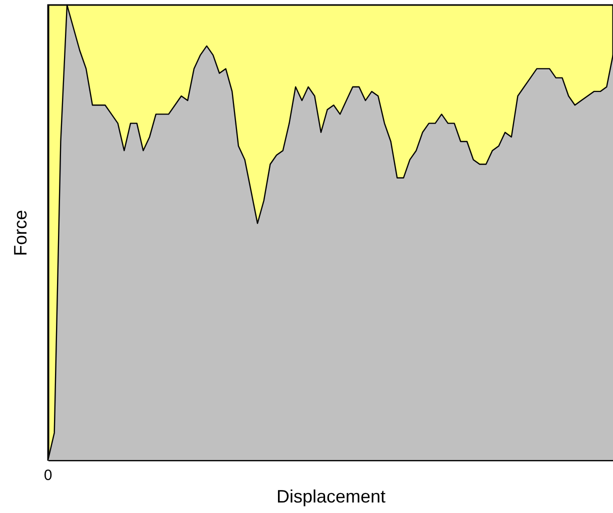  Describe the element at coordinates (331, 496) in the screenshot. I see `x-axis-title: Displacement` at that location.